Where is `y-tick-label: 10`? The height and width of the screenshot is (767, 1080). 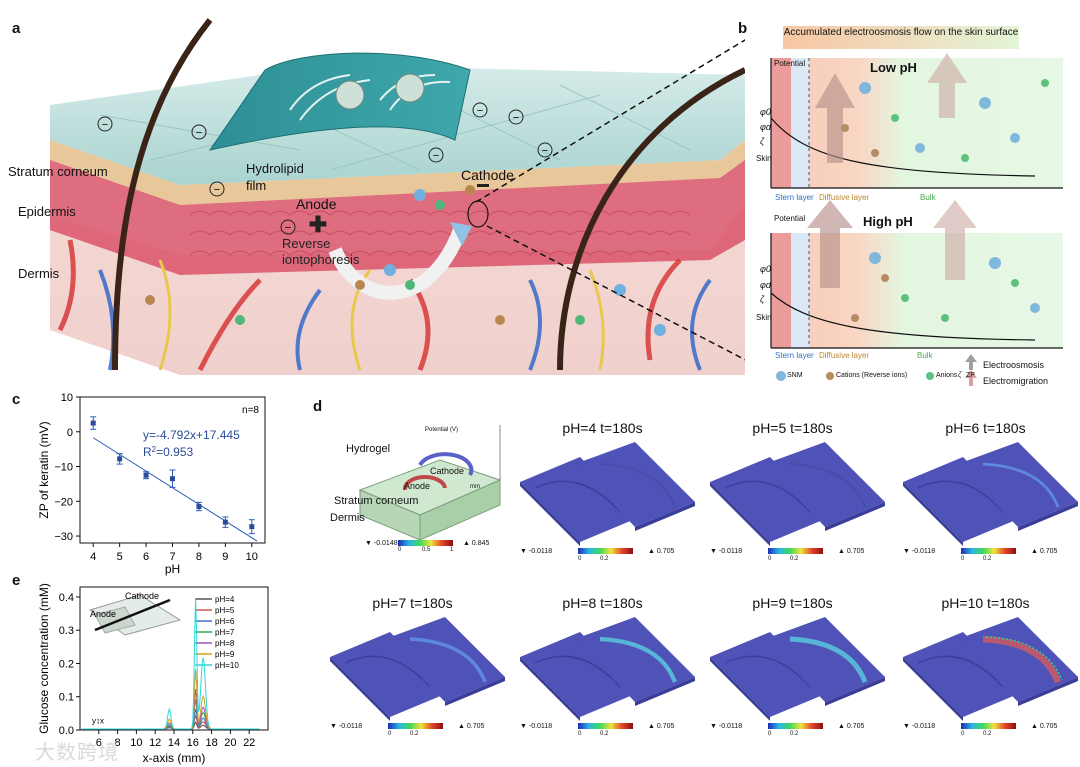
y-tick-label: 10 is located at coordinates (67, 398).